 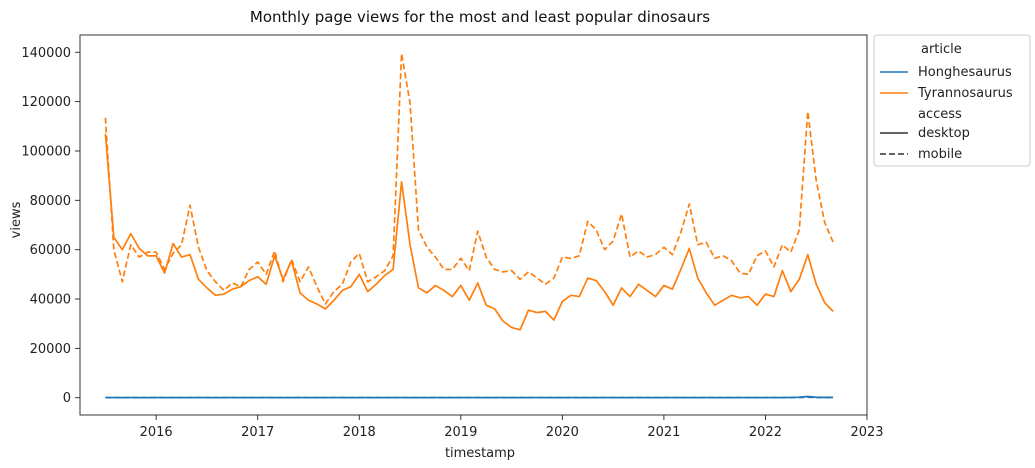 What do you see at coordinates (965, 72) in the screenshot?
I see `legend-label-honghesaurus: Honghesaurus` at bounding box center [965, 72].